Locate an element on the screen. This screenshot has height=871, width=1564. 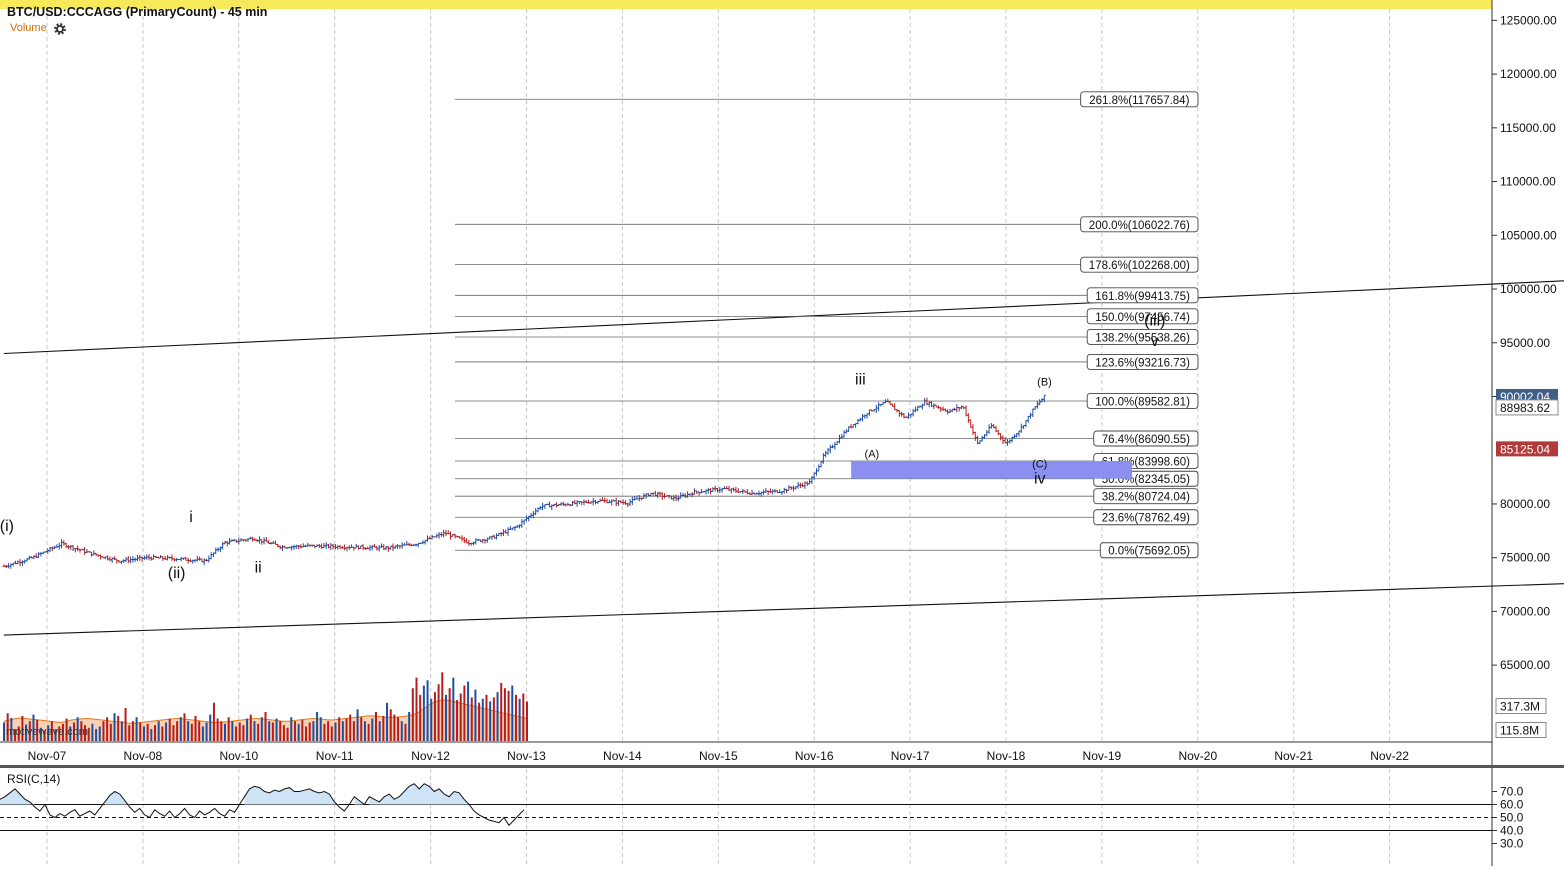
x-tick-label: Nov-07 is located at coordinates (47, 756).